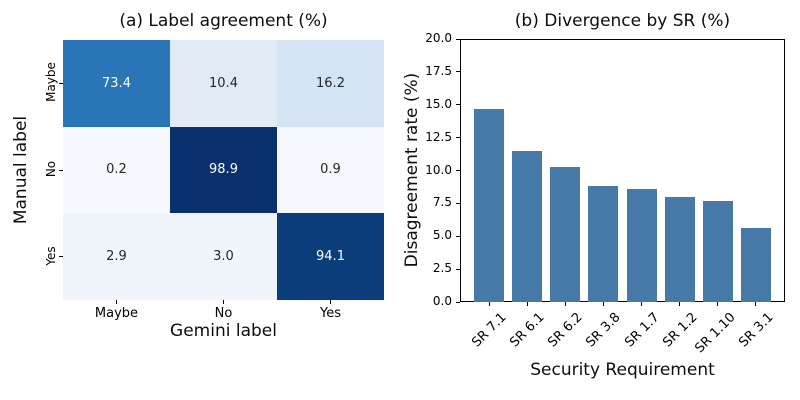 The image size is (800, 400). I want to click on bar-ytick-label: 5.0, so click(442, 235).